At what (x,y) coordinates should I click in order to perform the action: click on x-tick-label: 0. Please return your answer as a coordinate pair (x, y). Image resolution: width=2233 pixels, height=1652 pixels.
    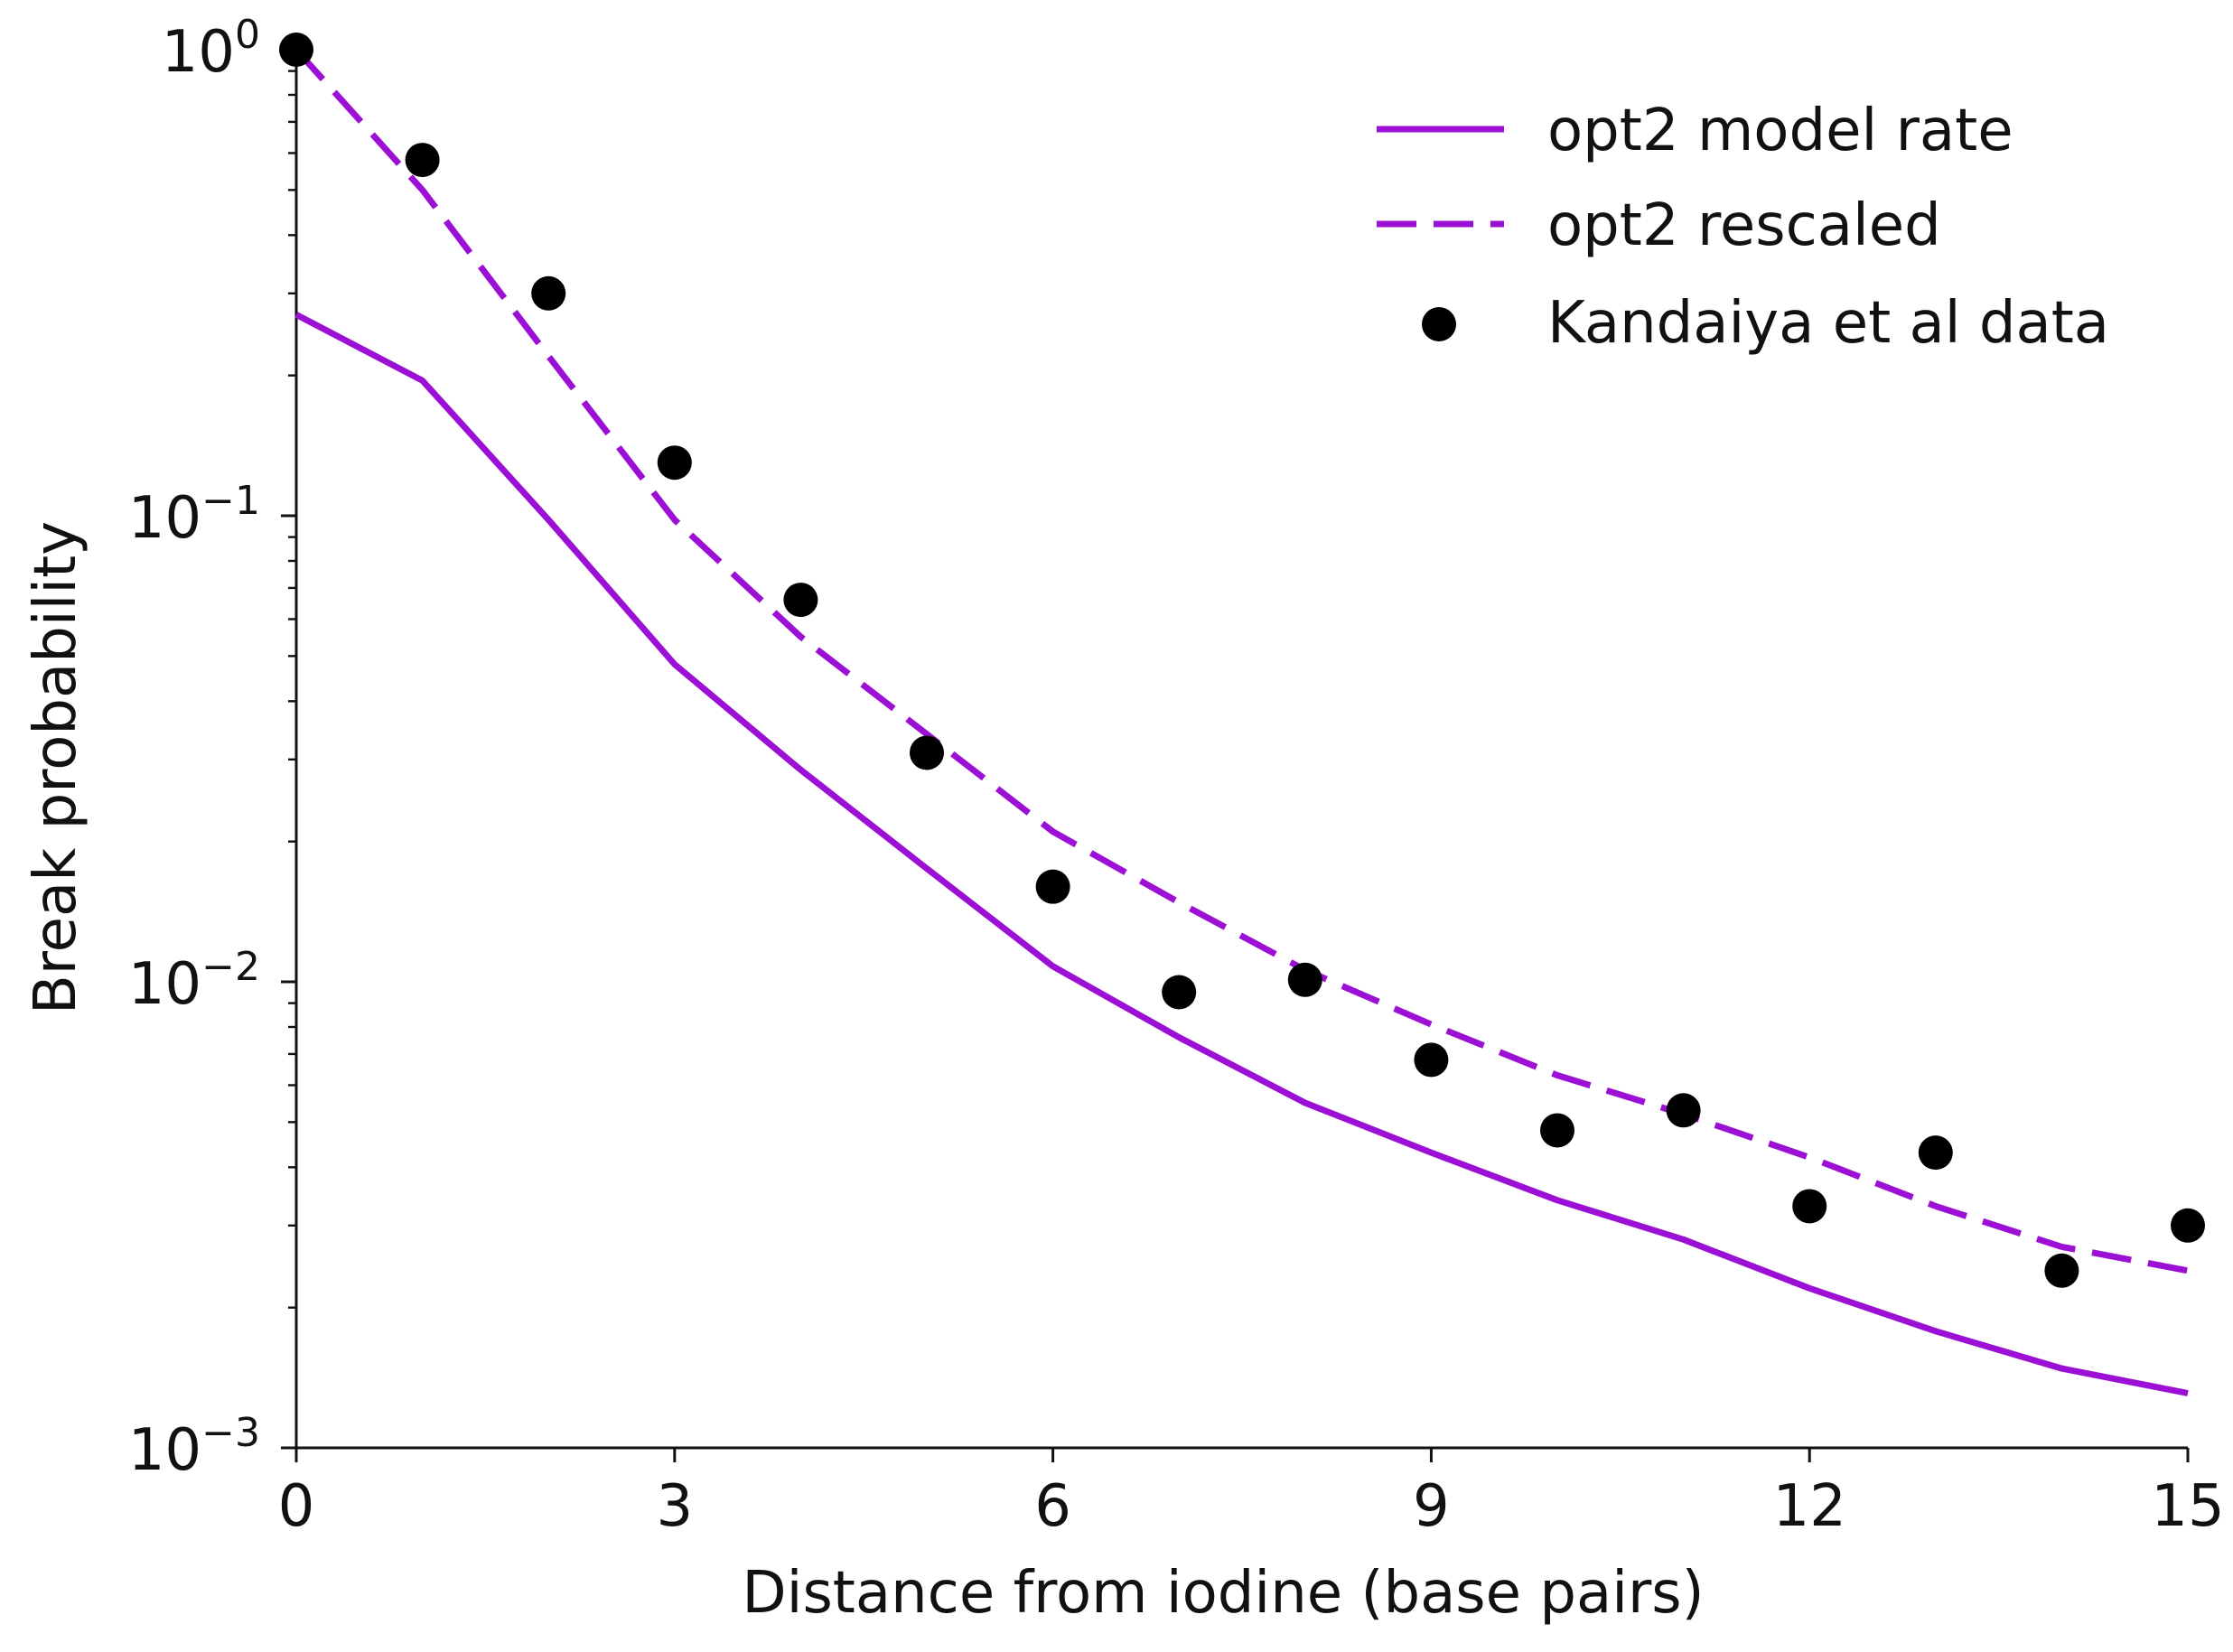
    Looking at the image, I should click on (296, 1506).